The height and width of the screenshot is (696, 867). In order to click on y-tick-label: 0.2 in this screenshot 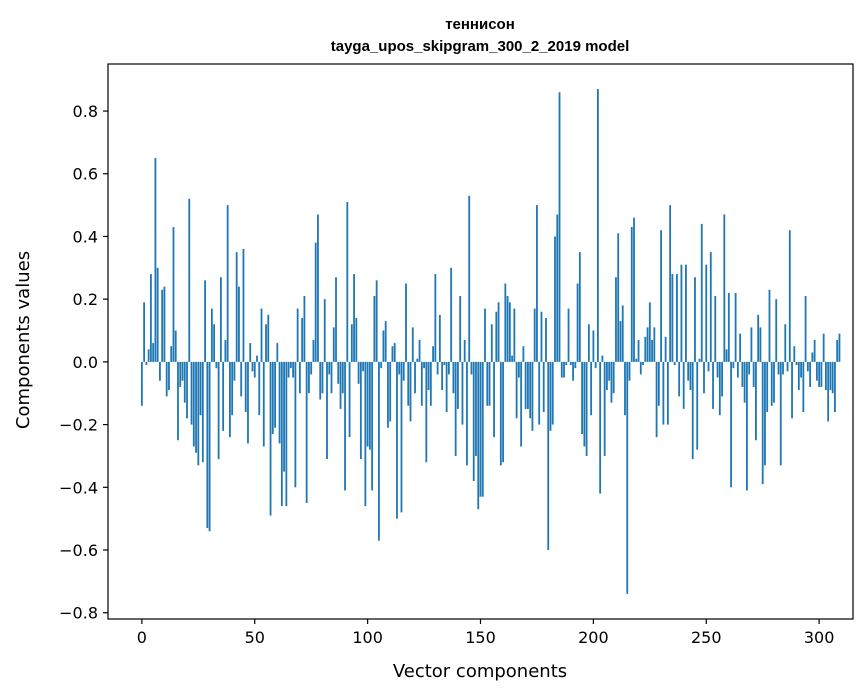, I will do `click(85, 299)`.